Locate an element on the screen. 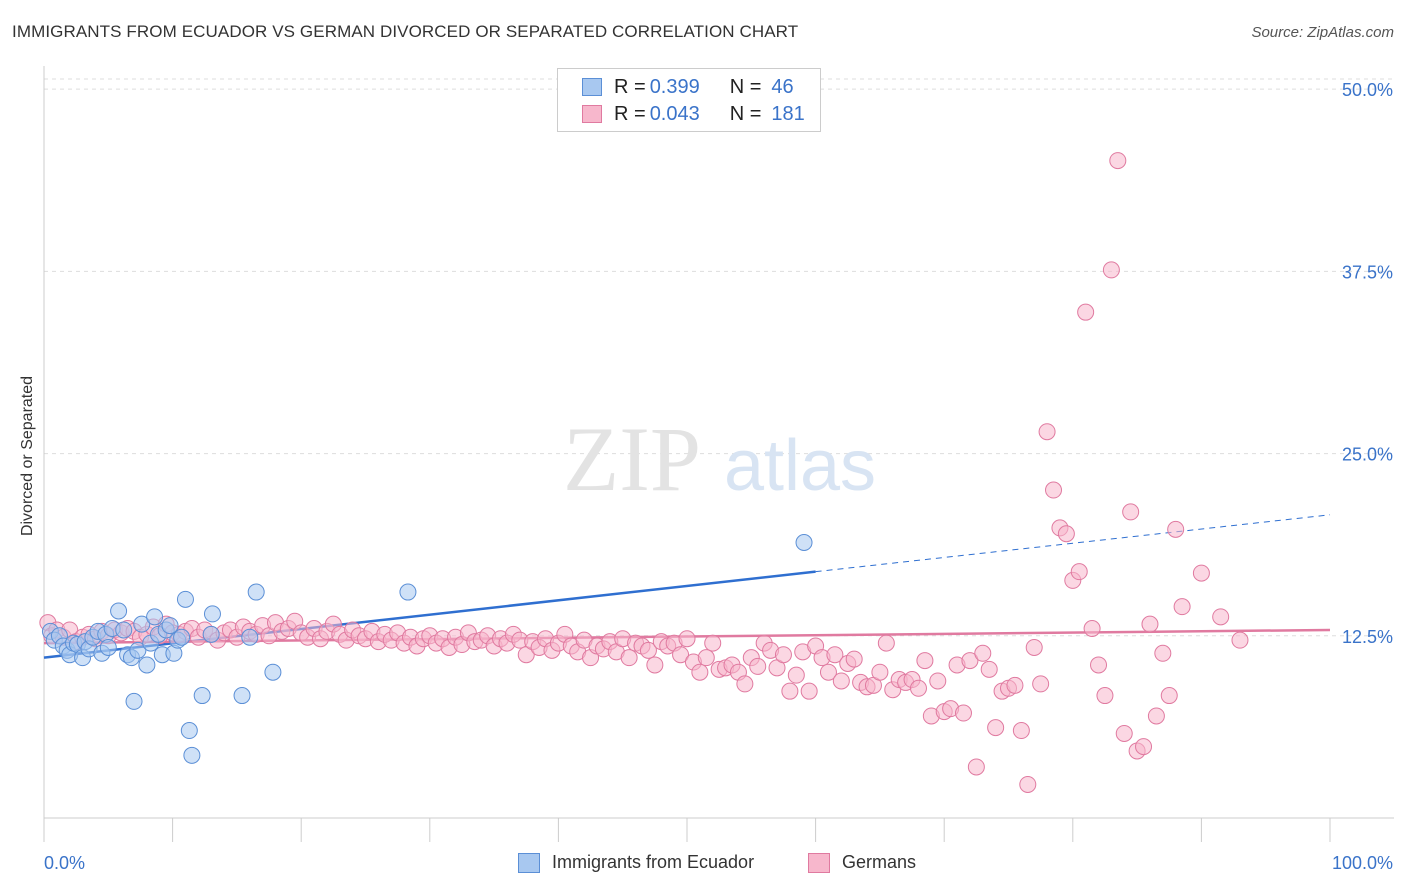  legend-row-germans: R = 0.043 N = 181 is located at coordinates (693, 114).